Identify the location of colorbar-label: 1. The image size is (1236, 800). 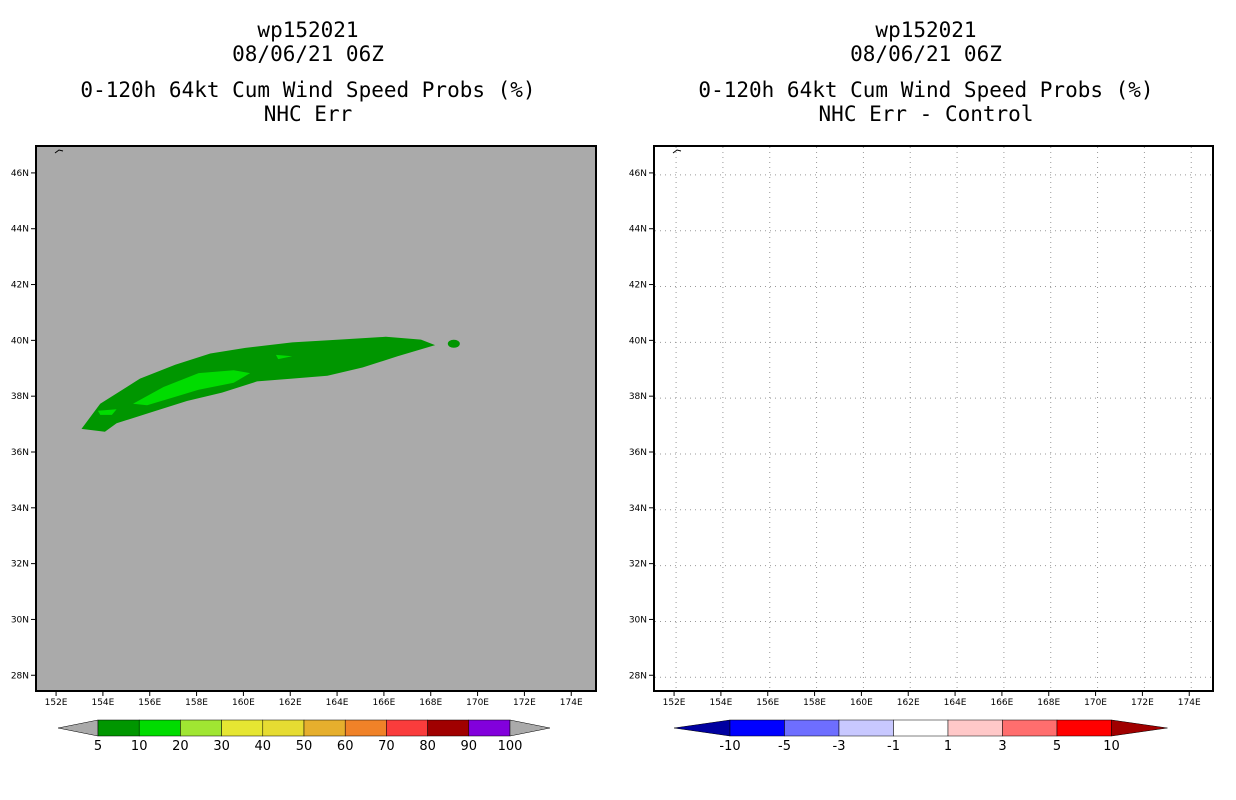
(948, 746).